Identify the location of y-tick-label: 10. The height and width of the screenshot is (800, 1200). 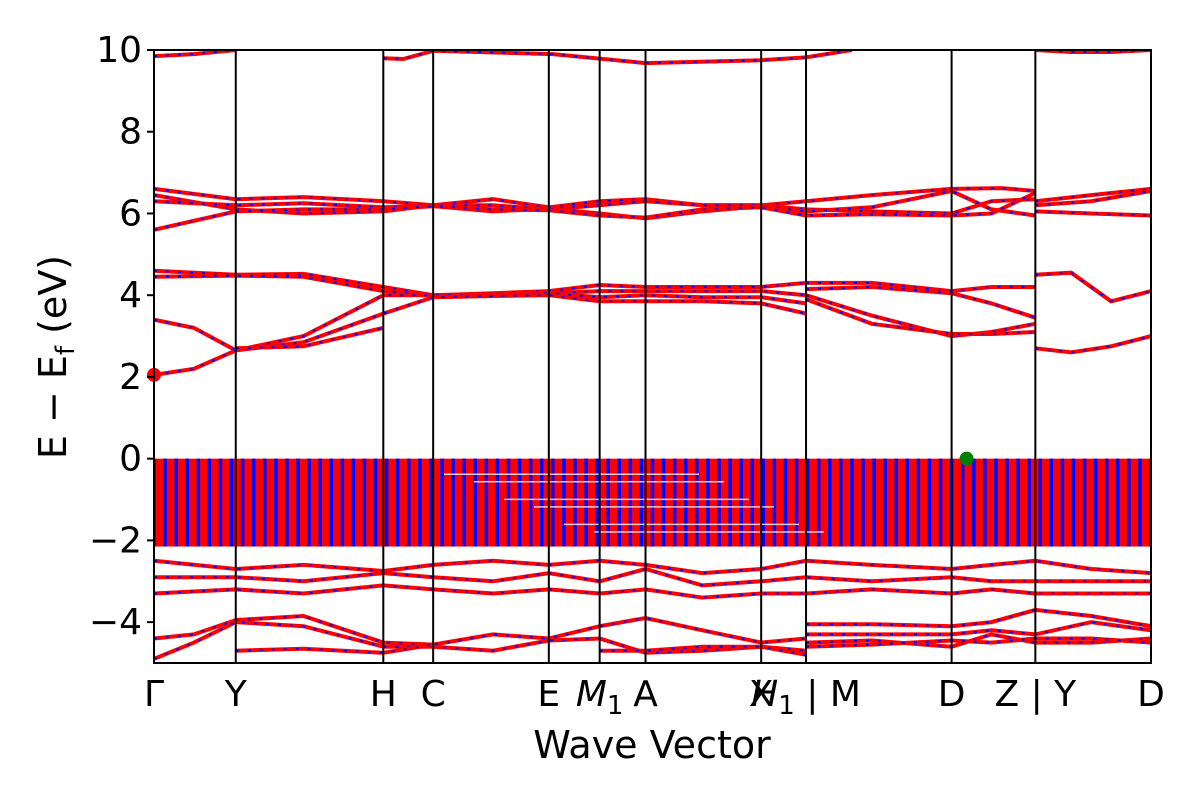
(119, 50).